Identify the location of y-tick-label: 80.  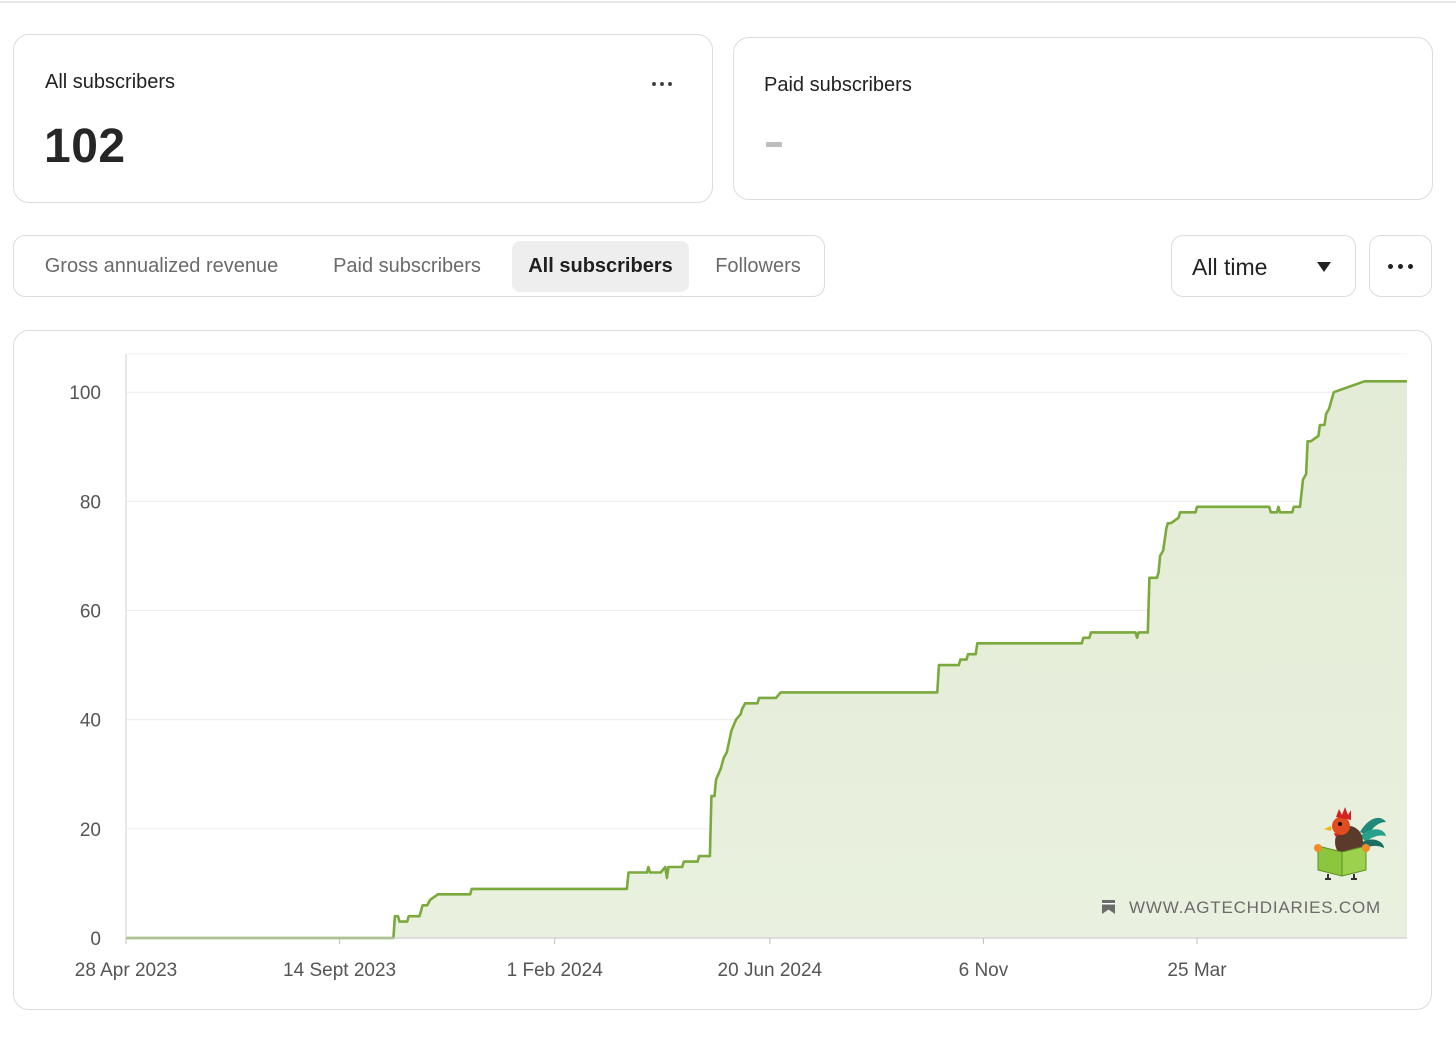
(90, 502).